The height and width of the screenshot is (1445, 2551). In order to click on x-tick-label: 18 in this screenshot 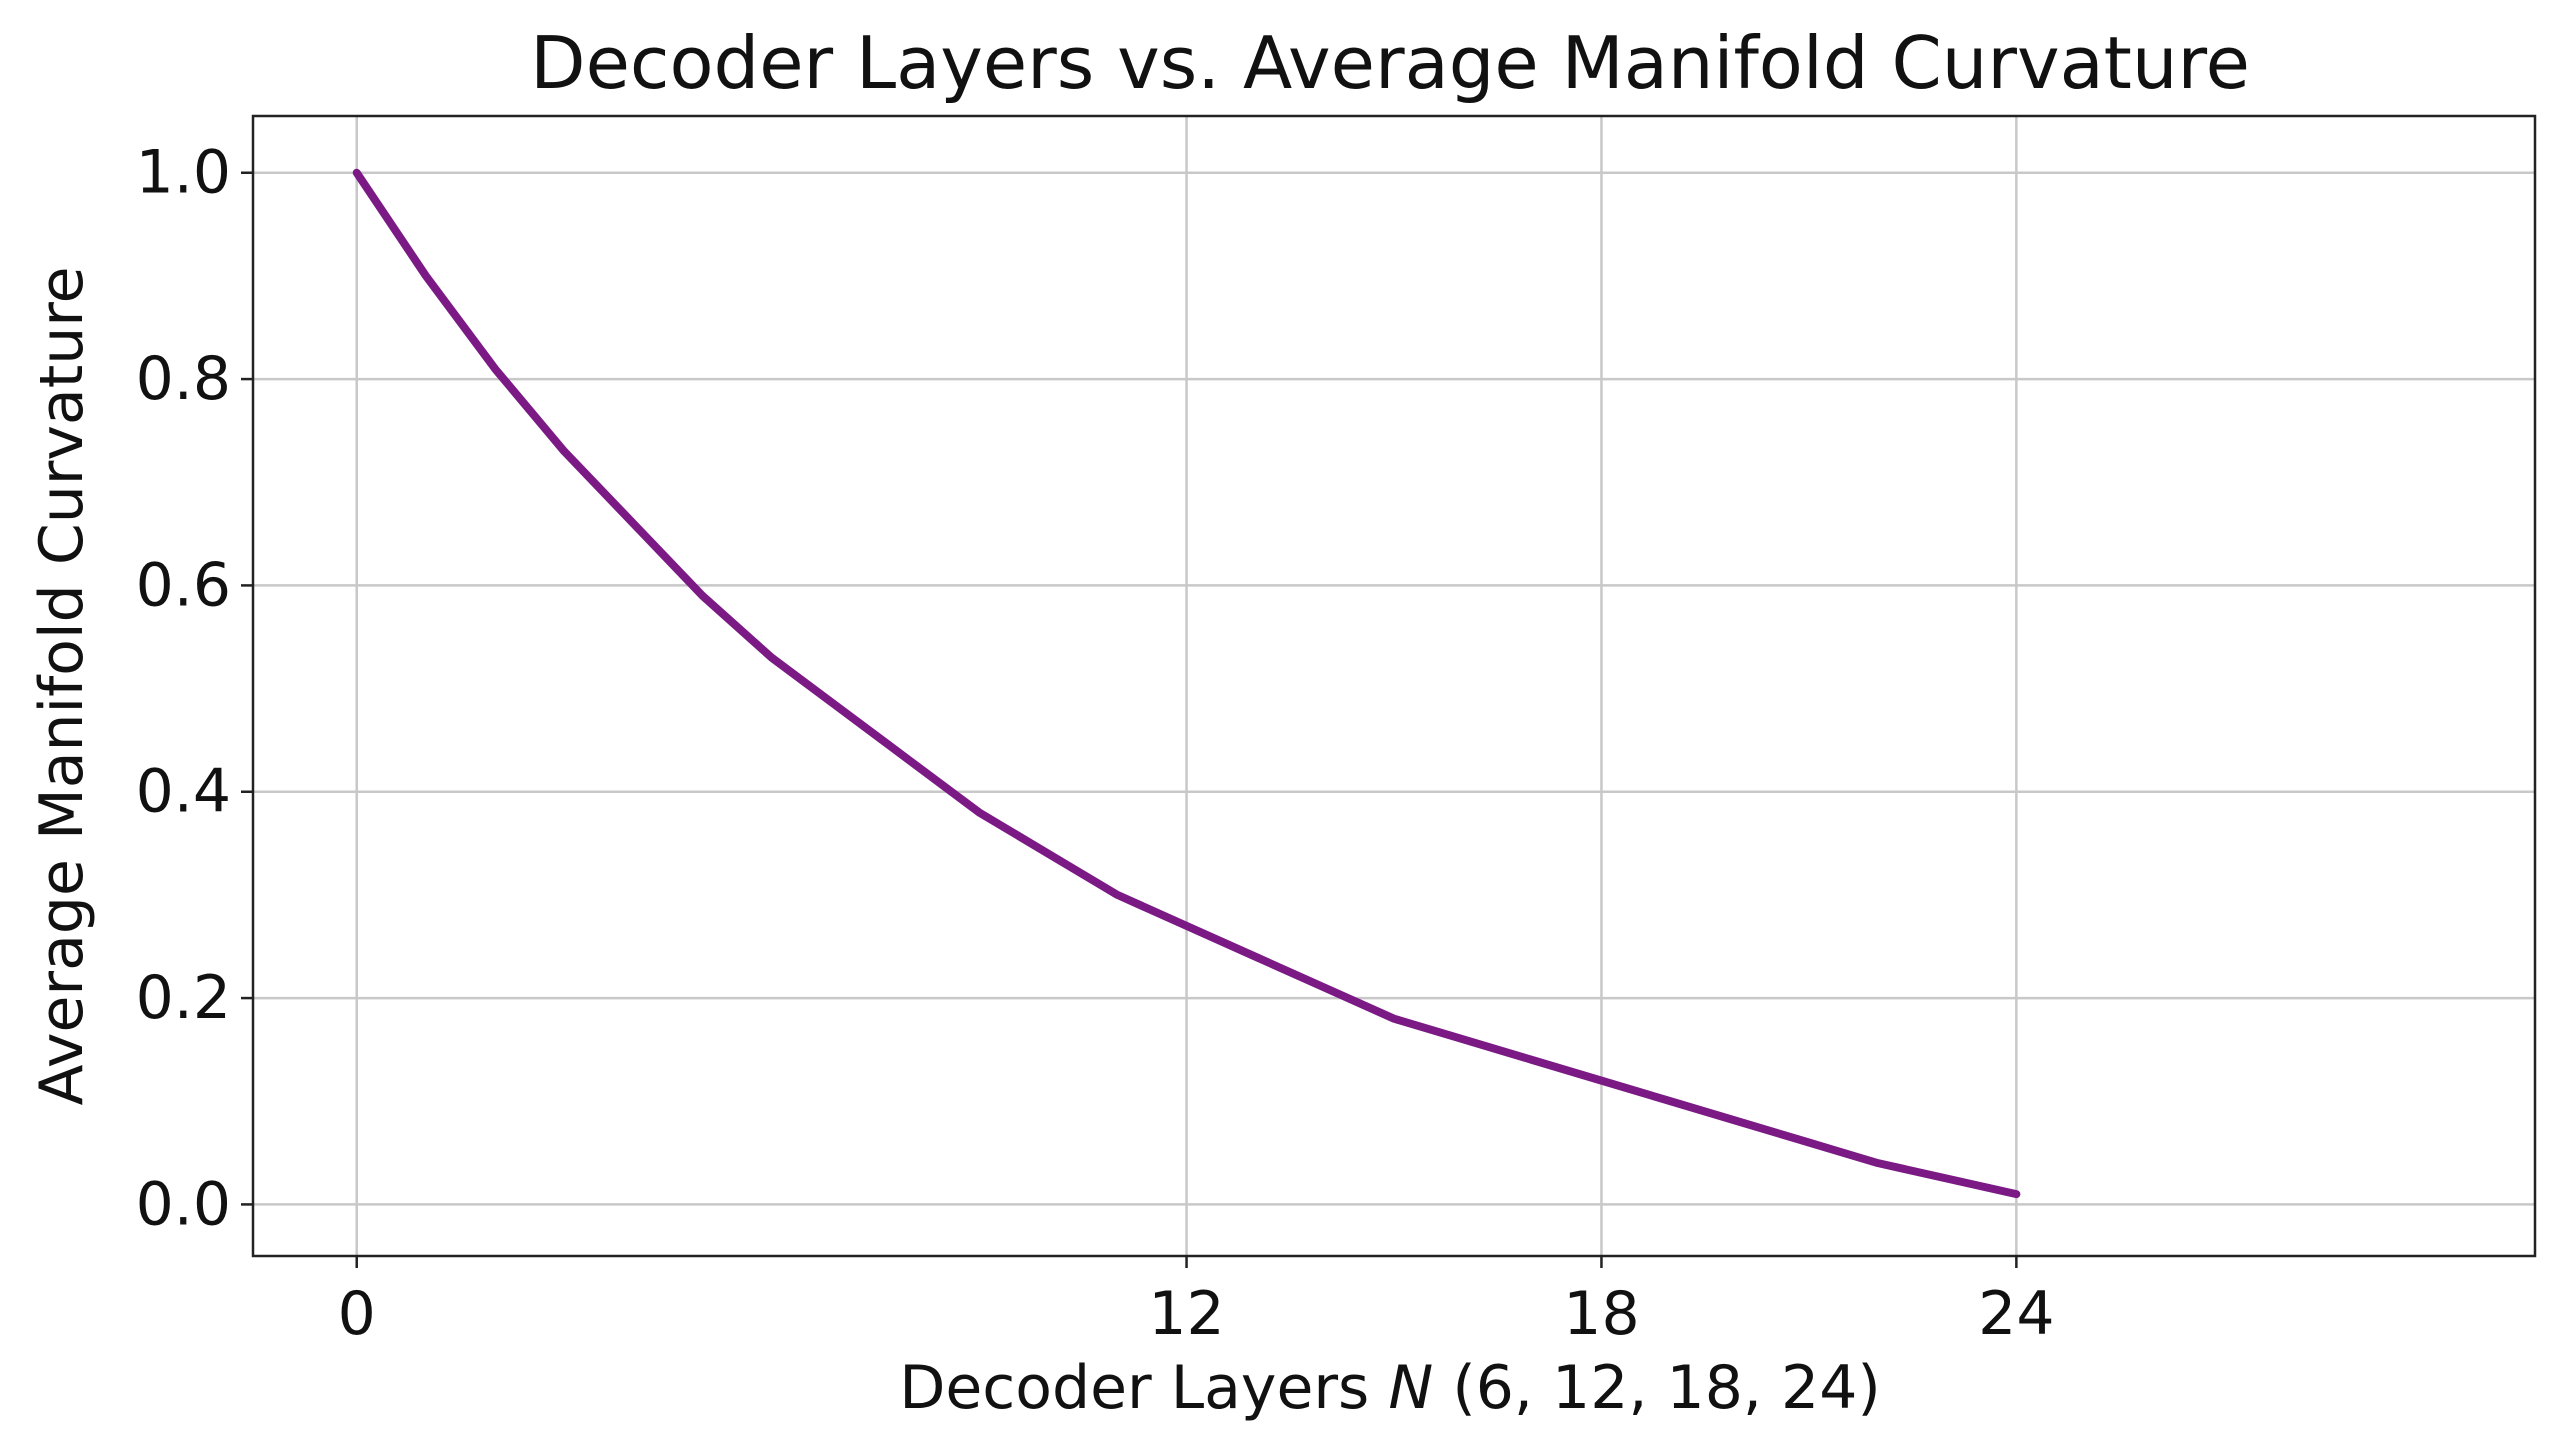, I will do `click(1601, 1314)`.